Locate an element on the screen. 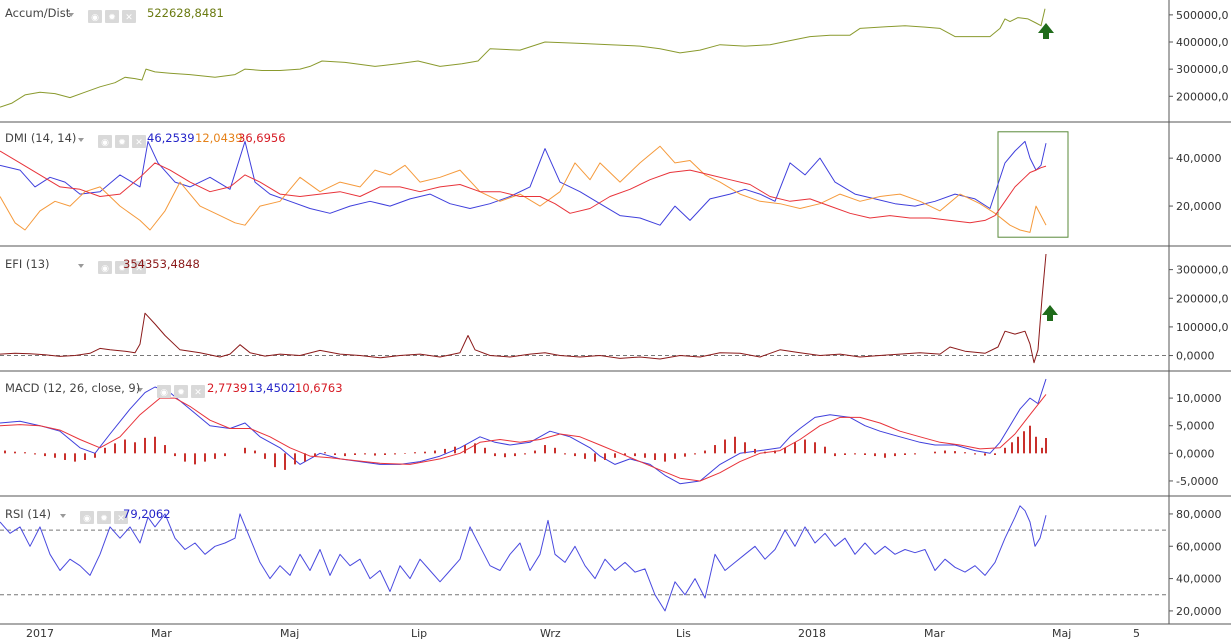 Image resolution: width=1231 pixels, height=641 pixels. legend-rsi: RSI (14) 79,2062 is located at coordinates (88, 514).